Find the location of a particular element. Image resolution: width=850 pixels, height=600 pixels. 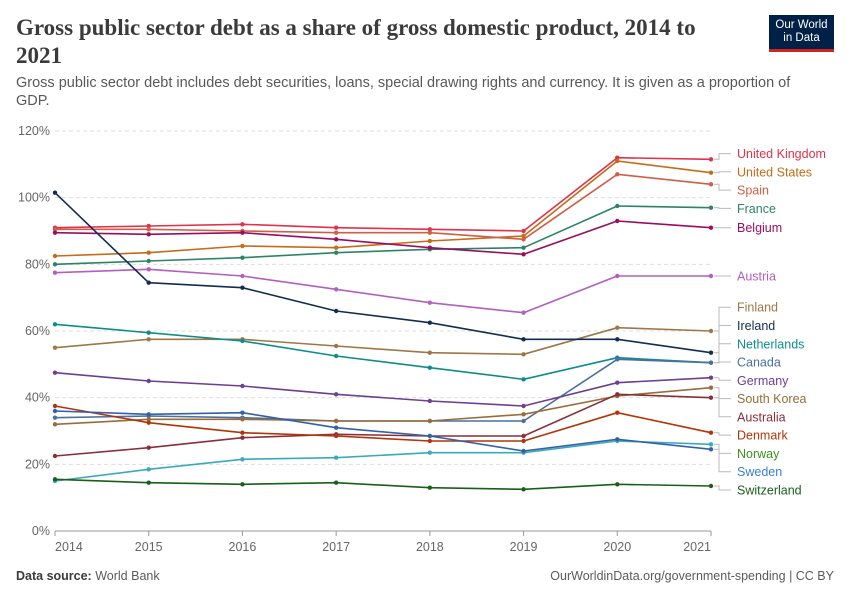

y-tick-label: 120% is located at coordinates (34, 131).